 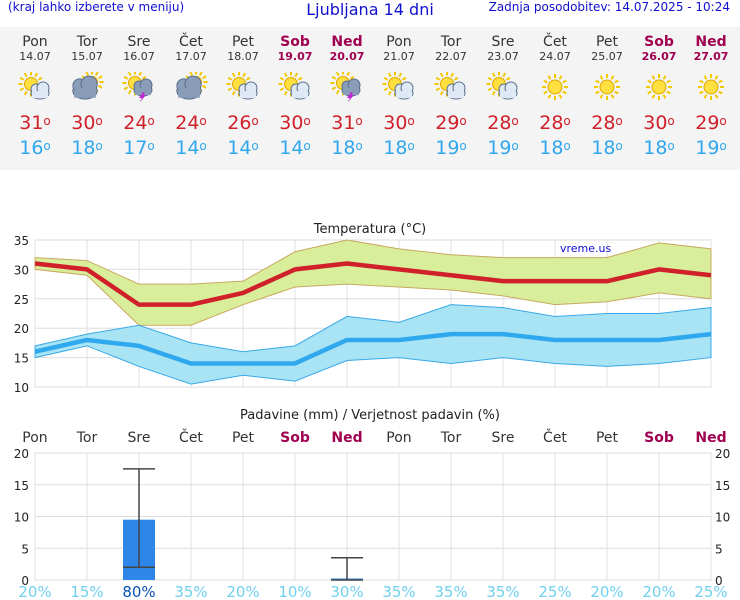 What do you see at coordinates (137, 87) in the screenshot?
I see `sun-storm-icon` at bounding box center [137, 87].